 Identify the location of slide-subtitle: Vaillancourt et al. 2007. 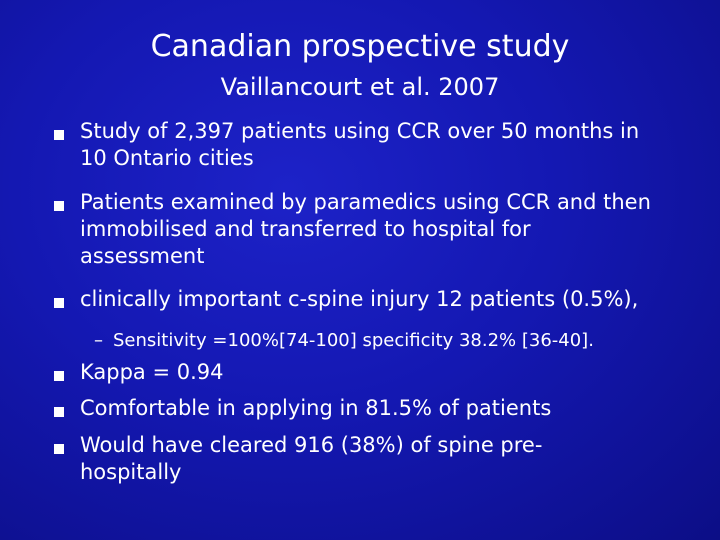
(360, 87).